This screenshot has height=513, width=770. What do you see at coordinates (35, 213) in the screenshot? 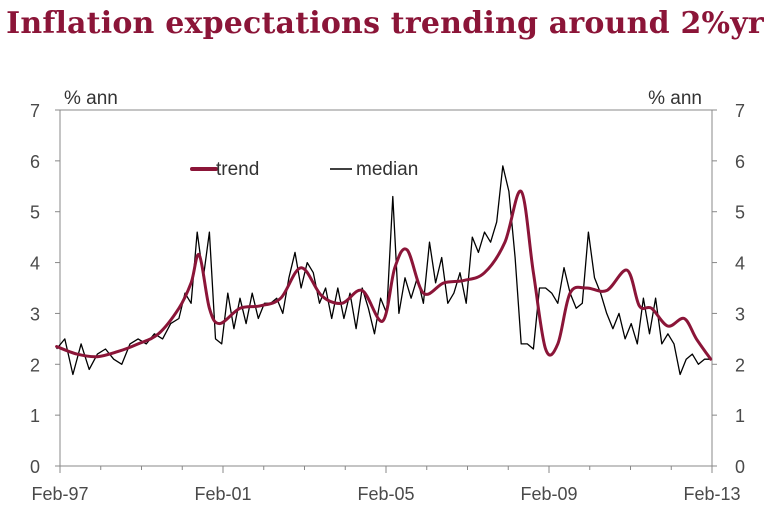
I see `y-tick-label-left: 5` at bounding box center [35, 213].